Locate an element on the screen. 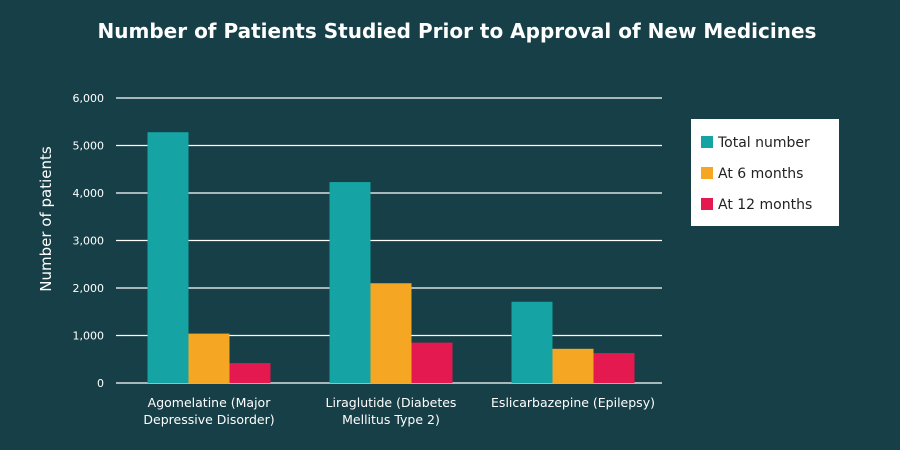 The image size is (900, 450). legend: Total number At 6 months At 12 months is located at coordinates (765, 172).